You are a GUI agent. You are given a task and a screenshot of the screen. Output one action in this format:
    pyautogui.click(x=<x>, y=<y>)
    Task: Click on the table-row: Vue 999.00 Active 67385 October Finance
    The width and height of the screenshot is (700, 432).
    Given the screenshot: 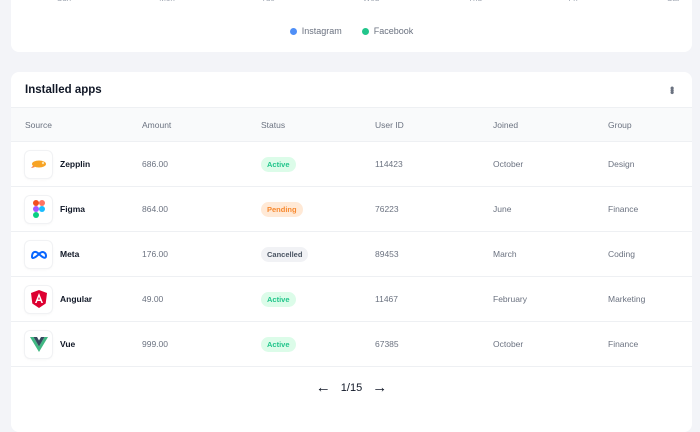 What is the action you would take?
    pyautogui.click(x=351, y=344)
    